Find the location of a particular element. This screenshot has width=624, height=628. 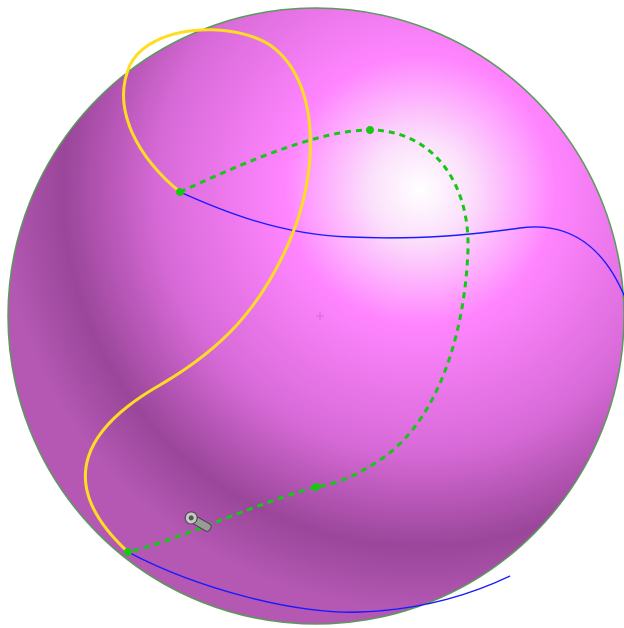

center-marker is located at coordinates (320, 316).